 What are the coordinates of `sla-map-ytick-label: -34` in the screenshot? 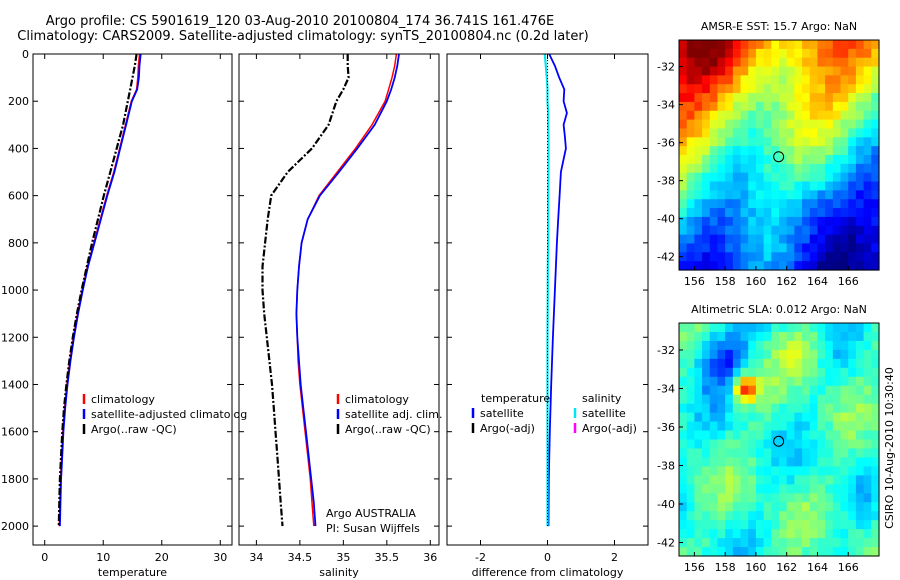 It's located at (666, 388).